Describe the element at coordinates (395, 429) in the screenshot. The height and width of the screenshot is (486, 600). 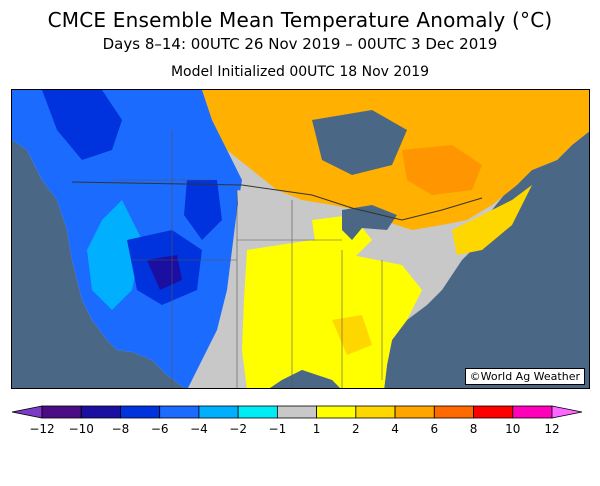
I see `legend-tick-label: 4` at that location.